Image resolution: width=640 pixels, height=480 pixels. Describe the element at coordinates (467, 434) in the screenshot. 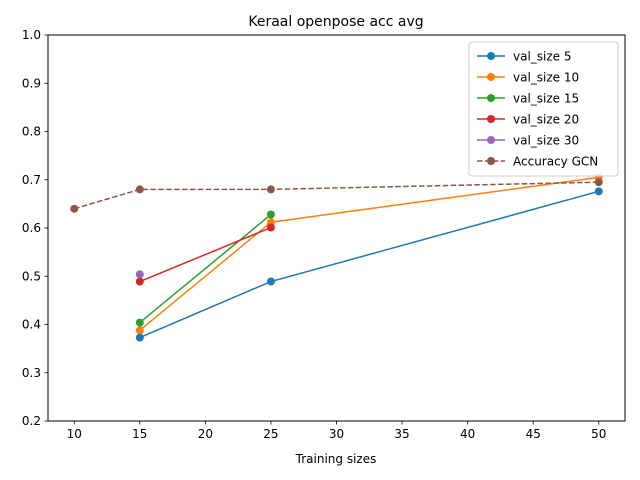

I see `x-tick-label-6: 40` at that location.